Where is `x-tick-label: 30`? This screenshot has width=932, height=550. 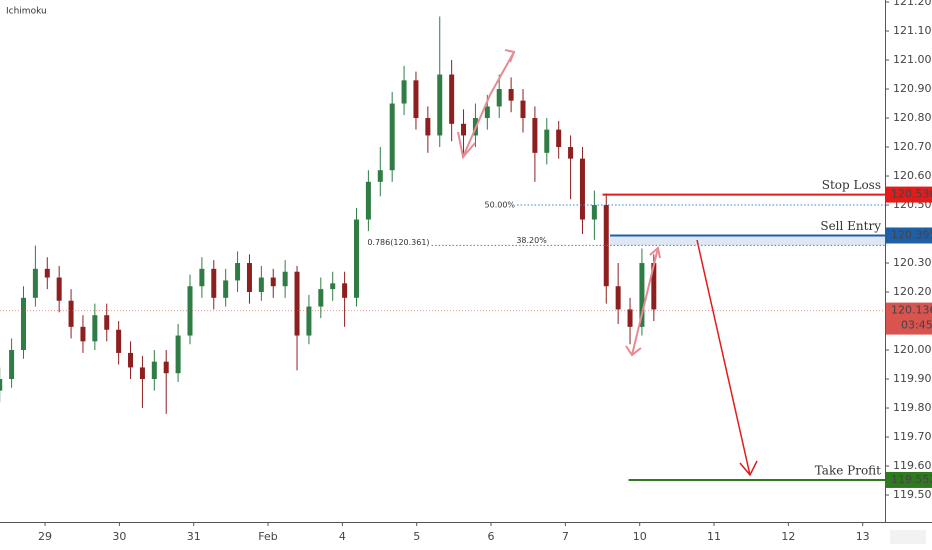 x-tick-label: 30 is located at coordinates (119, 536).